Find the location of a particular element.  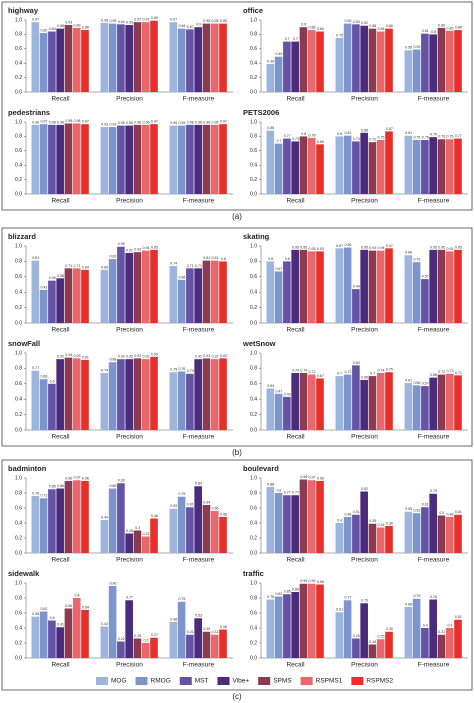

value-label: 0.35 is located at coordinates (206, 629).